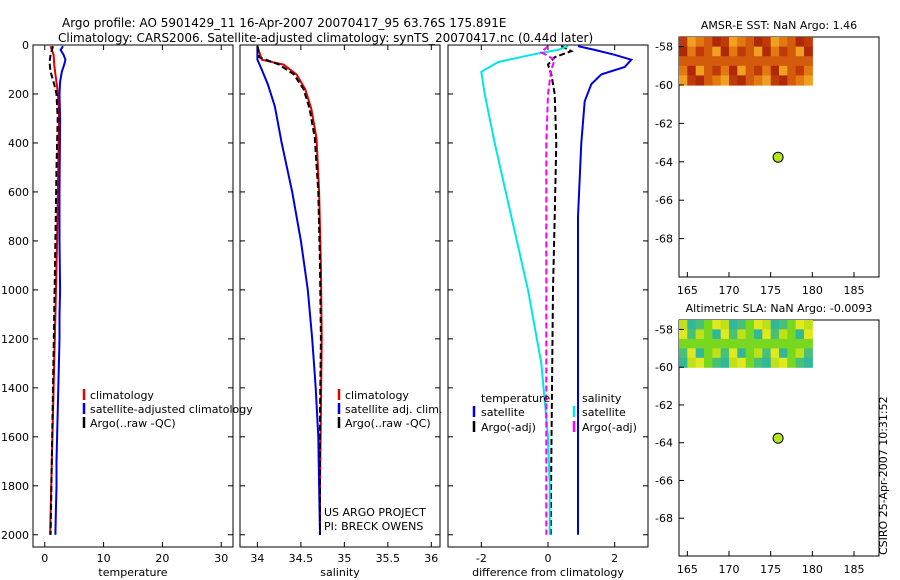 The width and height of the screenshot is (900, 580). I want to click on sst-map-float-marker, so click(778, 157).